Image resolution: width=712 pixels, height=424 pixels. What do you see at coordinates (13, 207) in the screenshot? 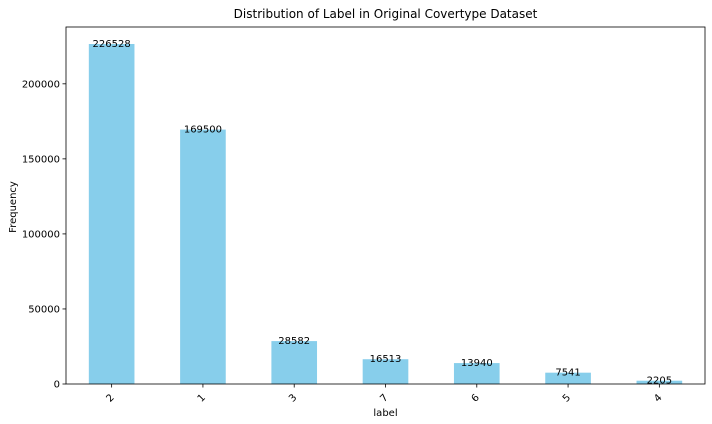
I see `y-axis-label: Frequency` at bounding box center [13, 207].